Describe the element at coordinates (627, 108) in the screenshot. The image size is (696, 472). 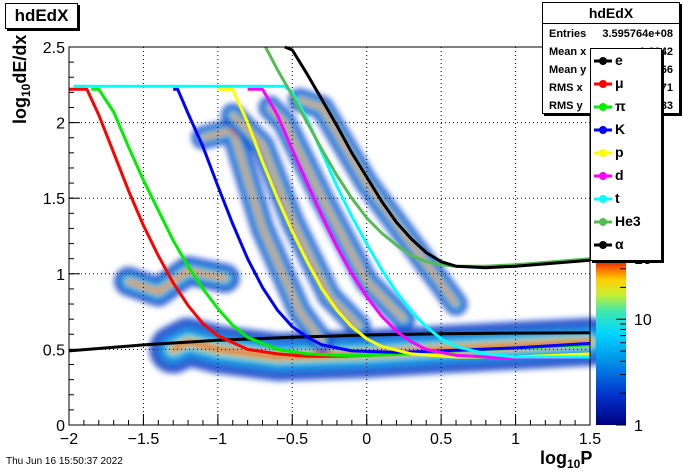
I see `legend-item-pi: π` at that location.